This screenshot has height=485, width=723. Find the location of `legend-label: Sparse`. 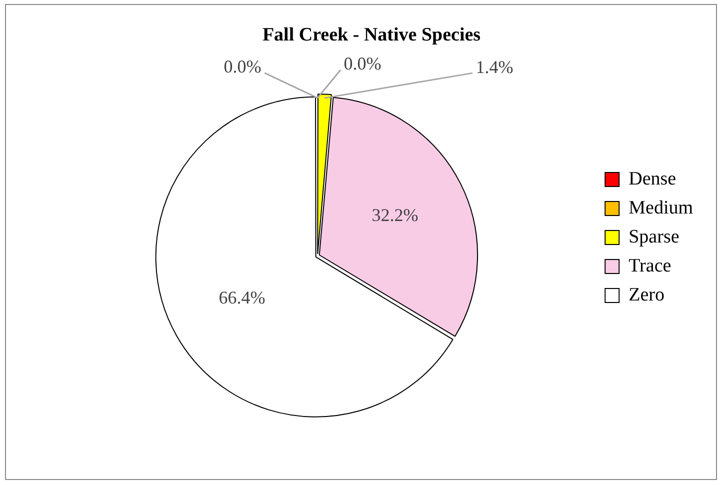

legend-label: Sparse is located at coordinates (654, 237).